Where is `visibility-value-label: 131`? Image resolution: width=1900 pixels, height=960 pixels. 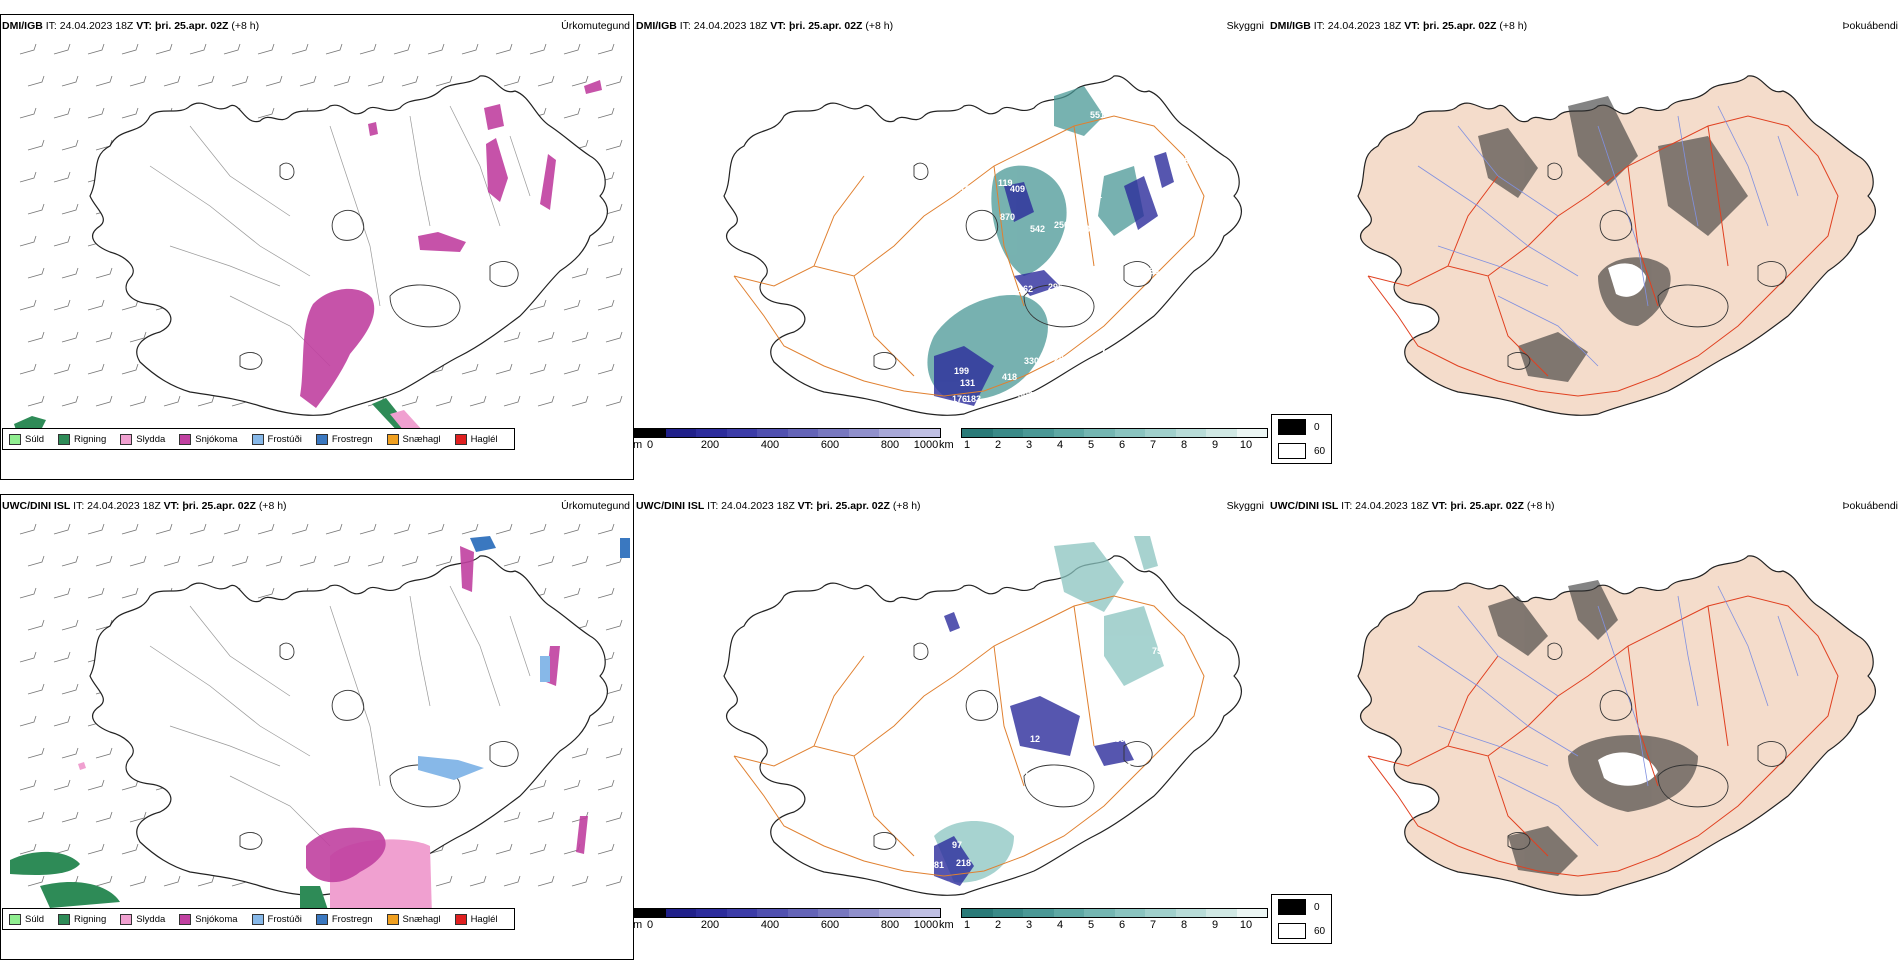
visibility-value-label: 131 is located at coordinates (967, 383).